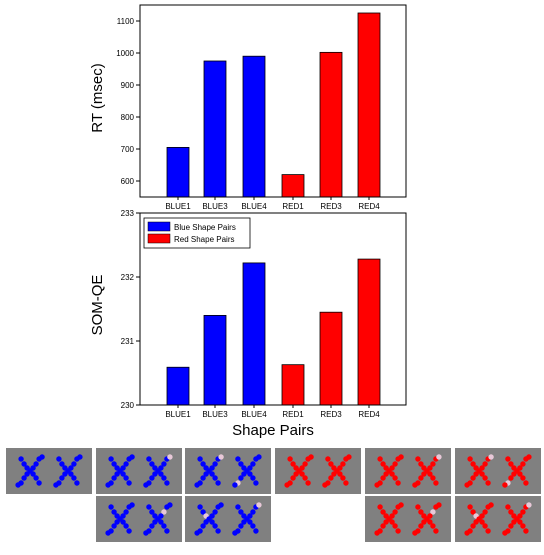  Describe the element at coordinates (128, 341) in the screenshot. I see `y-tick-label: 231` at that location.